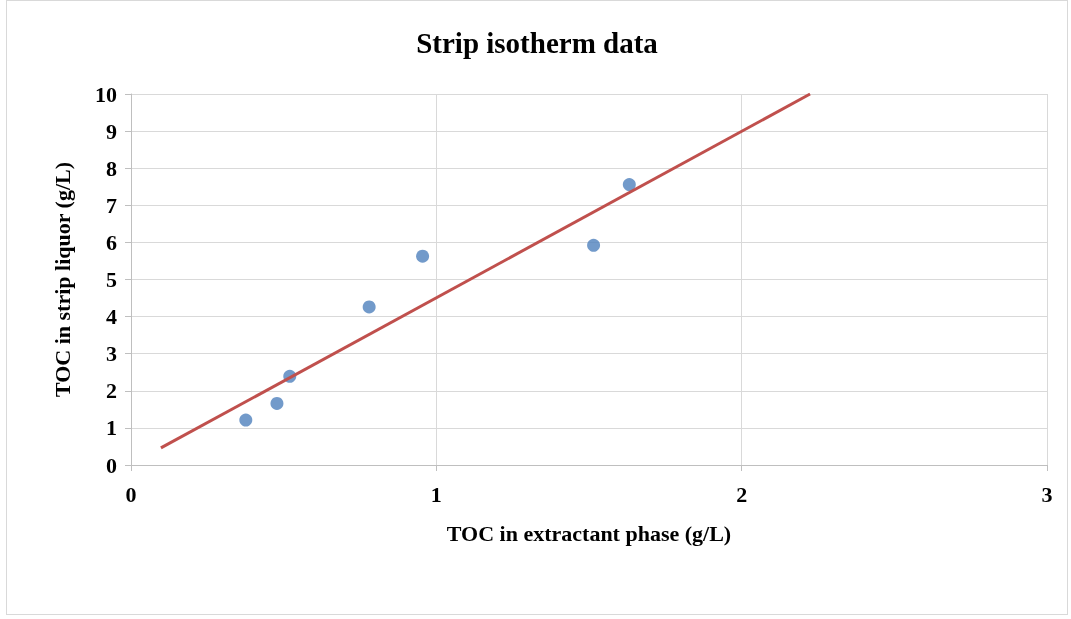 This screenshot has width=1071, height=619. I want to click on y-tick-label: 5, so click(111, 279).